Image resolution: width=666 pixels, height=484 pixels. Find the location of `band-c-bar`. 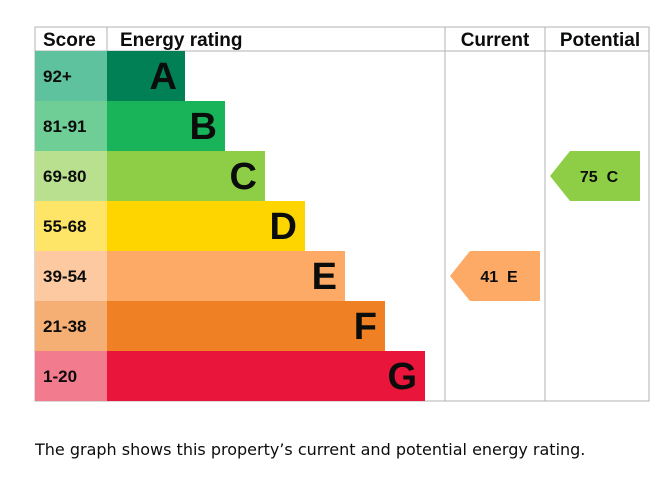

band-c-bar is located at coordinates (186, 176).